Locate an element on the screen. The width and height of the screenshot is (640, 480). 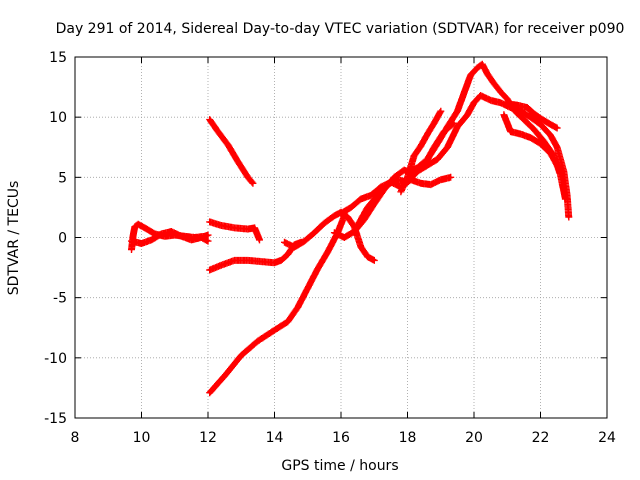
x-tick-label: 12 is located at coordinates (208, 438).